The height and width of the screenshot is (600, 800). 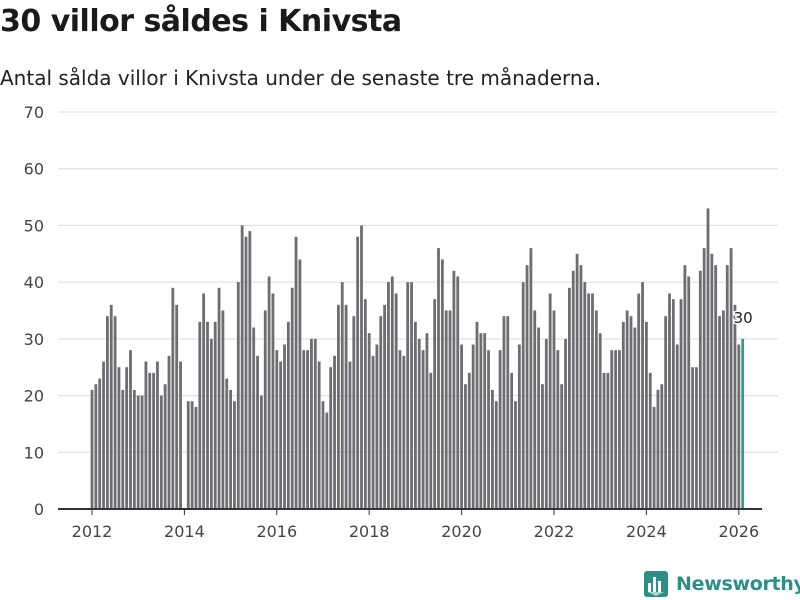 What do you see at coordinates (743, 423) in the screenshot?
I see `bar-latest` at bounding box center [743, 423].